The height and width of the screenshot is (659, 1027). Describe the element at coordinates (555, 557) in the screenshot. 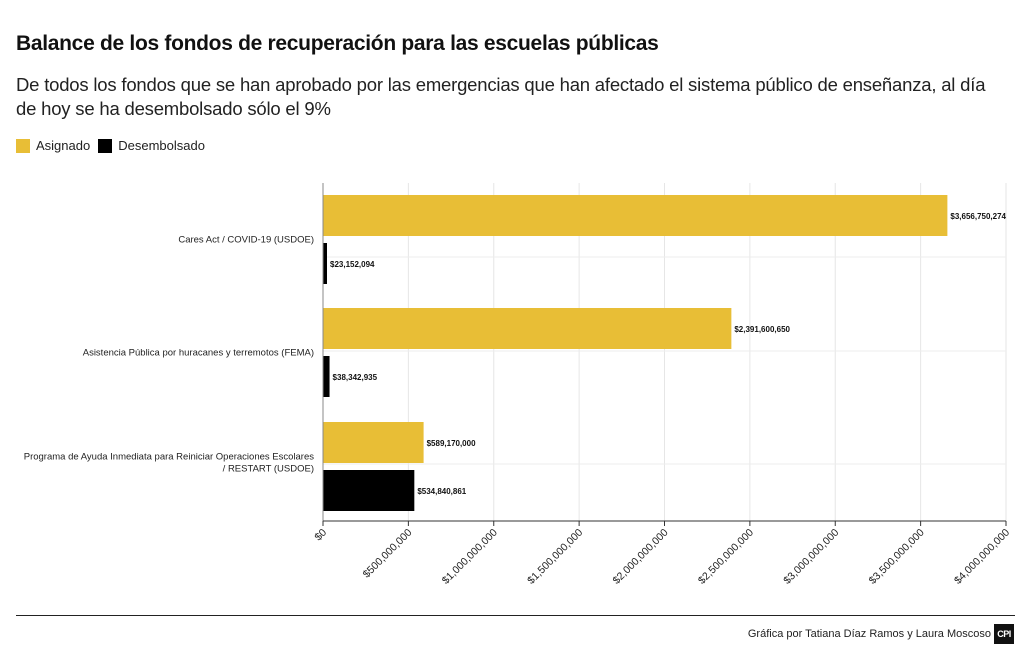

I see `x-tick-label: $1,500,000,000` at that location.